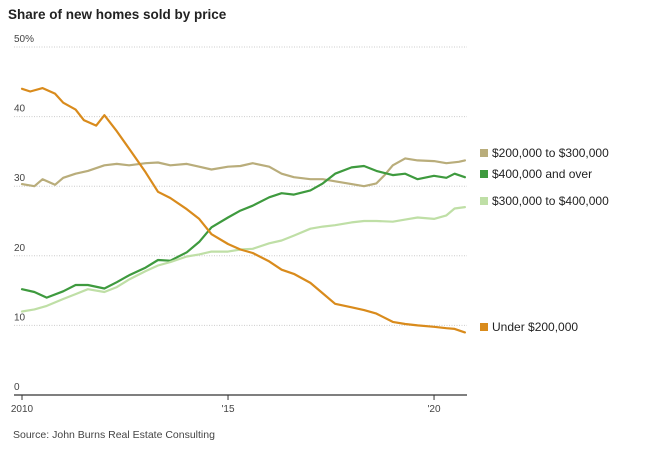 This screenshot has width=650, height=449. What do you see at coordinates (22, 409) in the screenshot?
I see `x-tick-label-2010: 2010` at bounding box center [22, 409].